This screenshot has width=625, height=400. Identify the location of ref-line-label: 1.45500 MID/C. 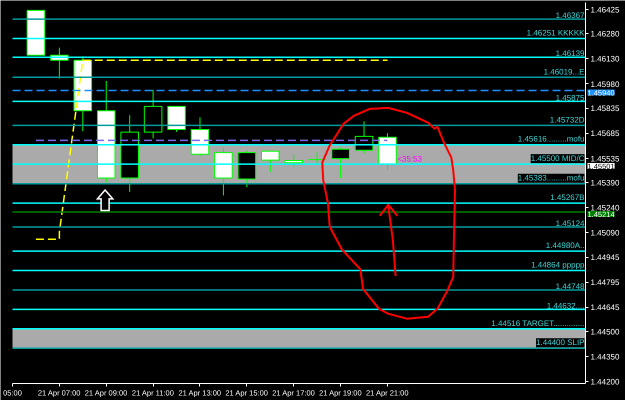
(557, 159).